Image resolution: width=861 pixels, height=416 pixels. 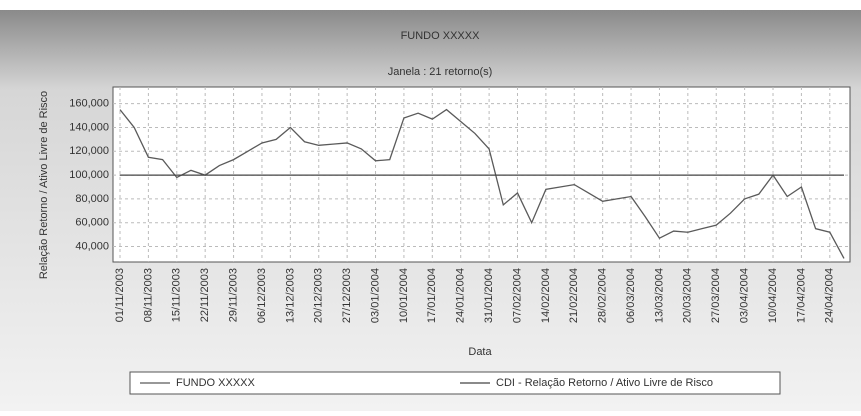 What do you see at coordinates (455, 383) in the screenshot?
I see `legend` at bounding box center [455, 383].